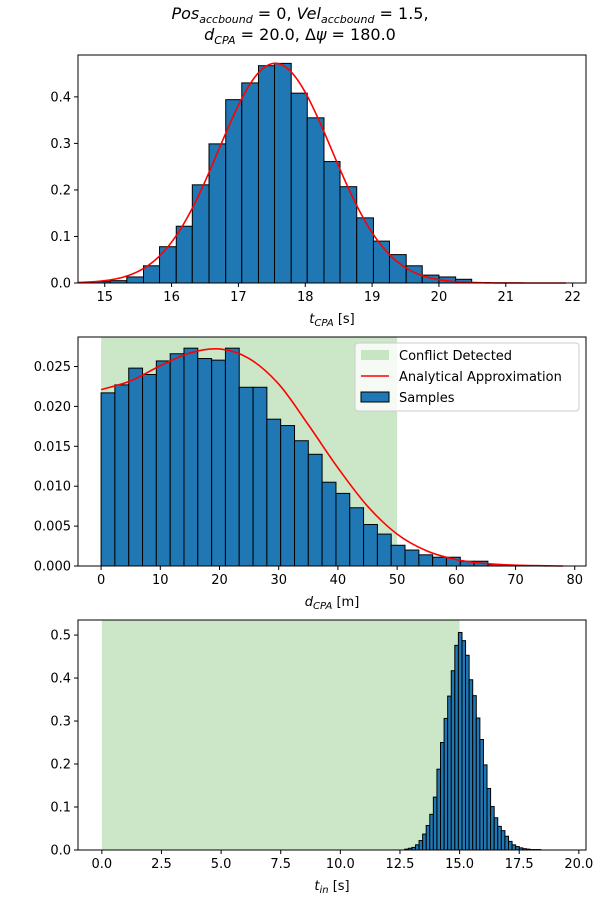  Describe the element at coordinates (60, 765) in the screenshot. I see `y-tick-label: 0.2` at that location.